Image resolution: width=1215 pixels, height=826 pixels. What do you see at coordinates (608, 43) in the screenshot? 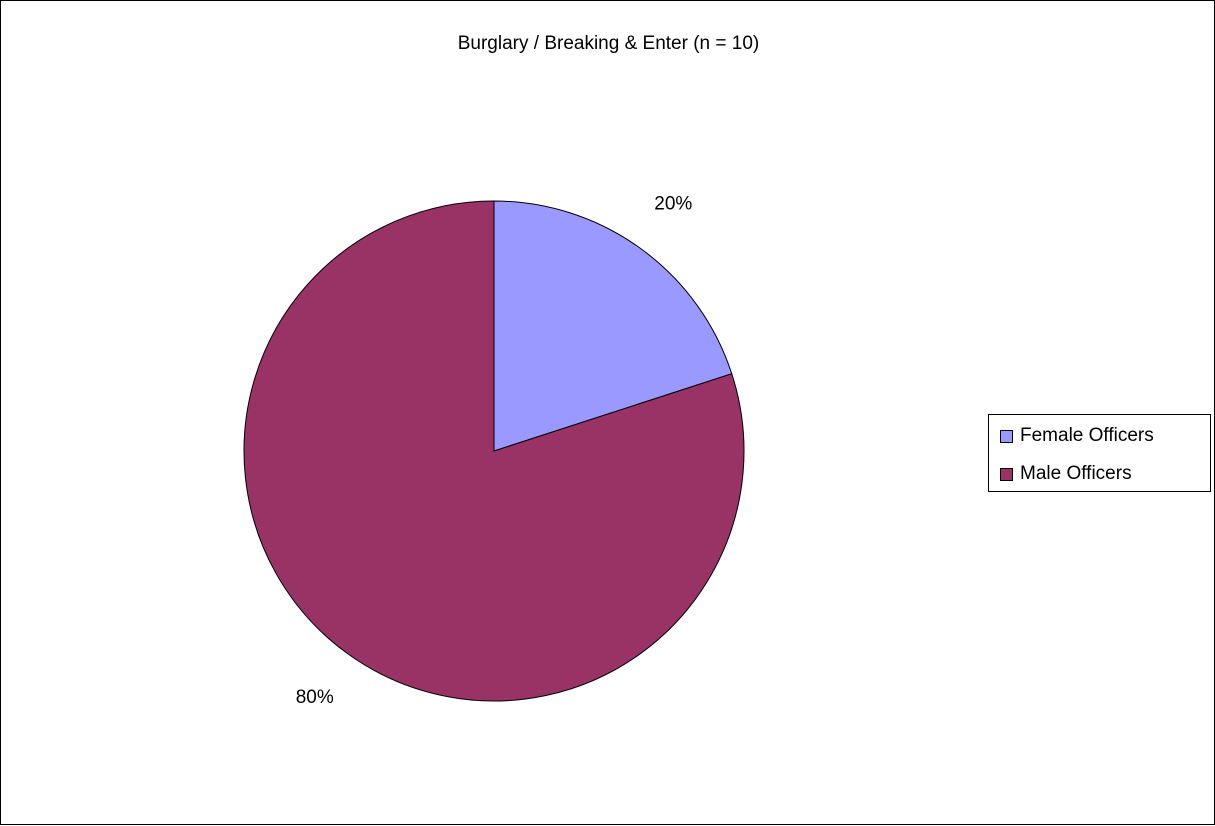
I see `chart-title: Burglary / Breaking & Enter (n = 10)` at bounding box center [608, 43].